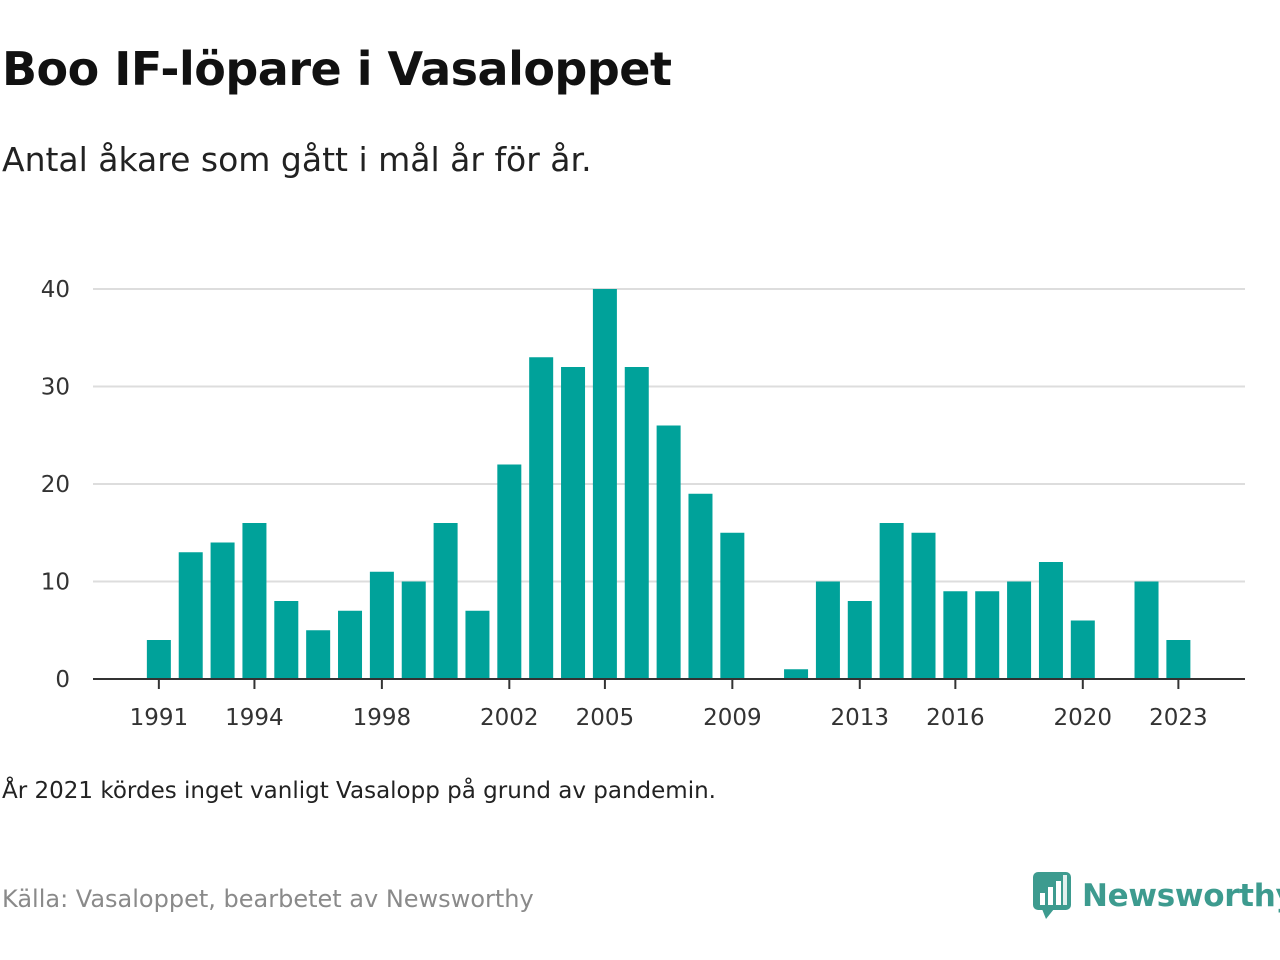  What do you see at coordinates (55, 485) in the screenshot?
I see `y-tick-label: 20` at bounding box center [55, 485].